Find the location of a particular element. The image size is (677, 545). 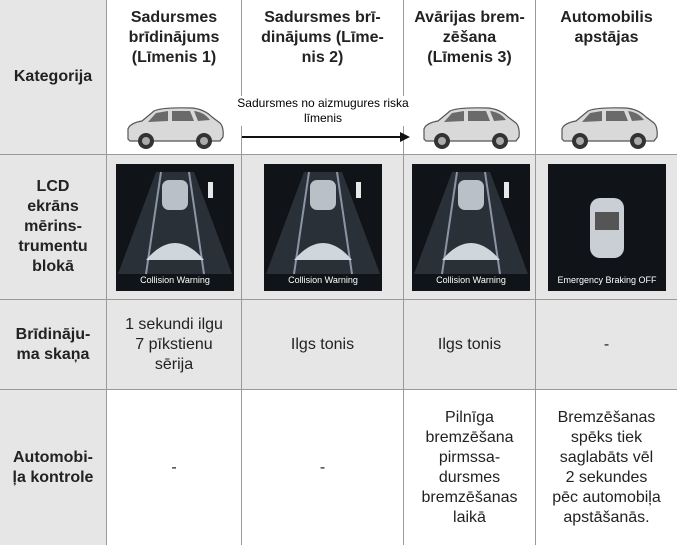

cell: 1 sekundi ilgu 7 pīkstienu sērija is located at coordinates (174, 345).